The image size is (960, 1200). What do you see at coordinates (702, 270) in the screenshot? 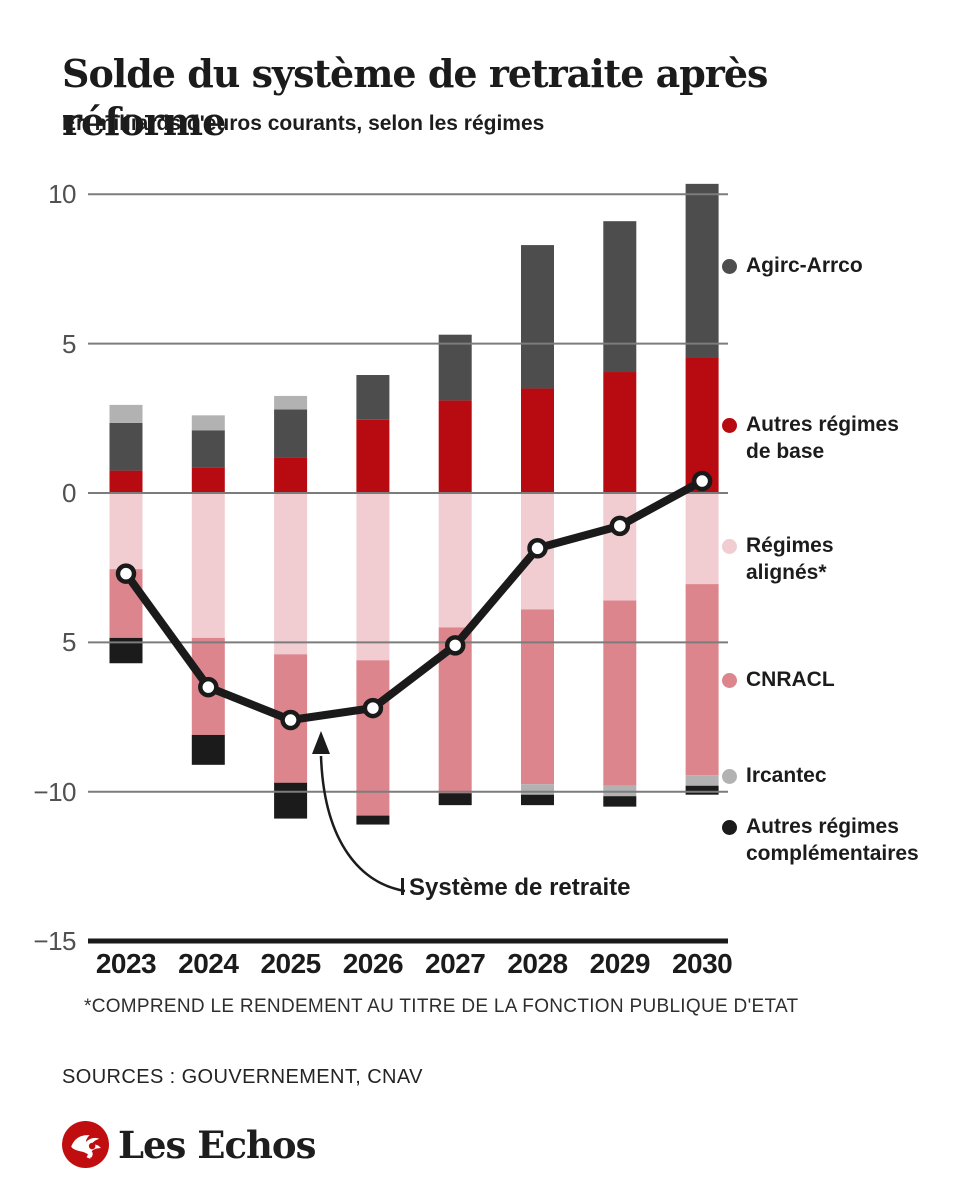
I see `bar-segment-2030-agirc-arrco` at bounding box center [702, 270].